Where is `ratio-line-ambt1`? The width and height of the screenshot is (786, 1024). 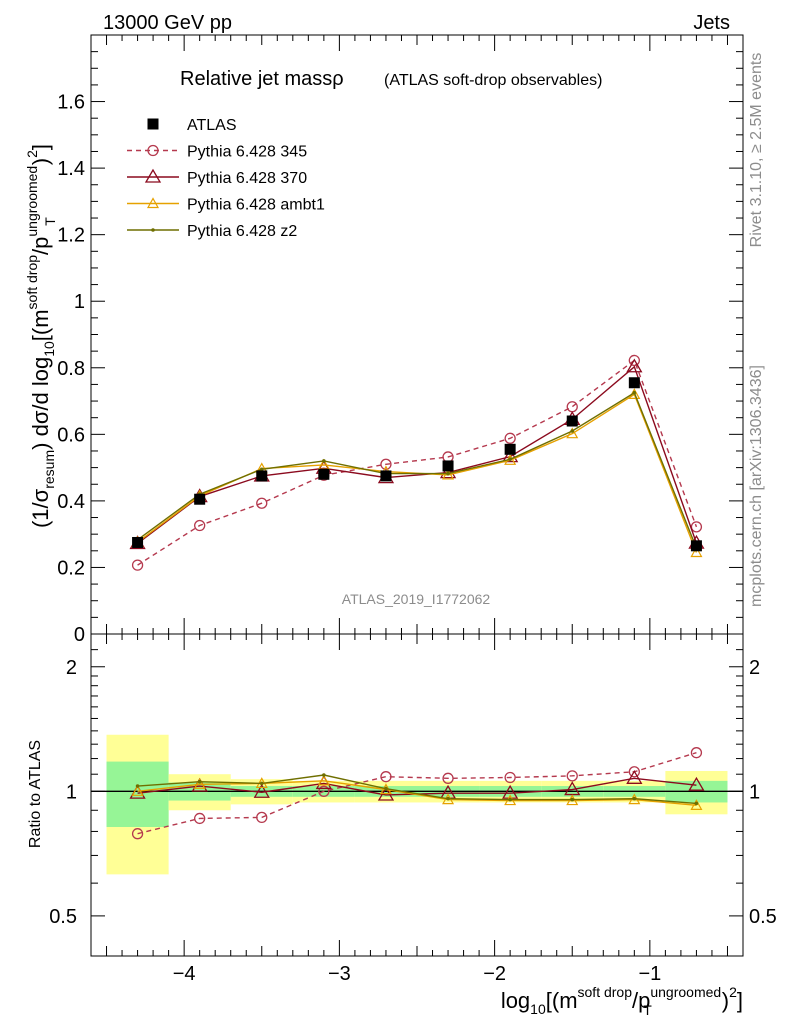 ratio-line-ambt1 is located at coordinates (417, 793).